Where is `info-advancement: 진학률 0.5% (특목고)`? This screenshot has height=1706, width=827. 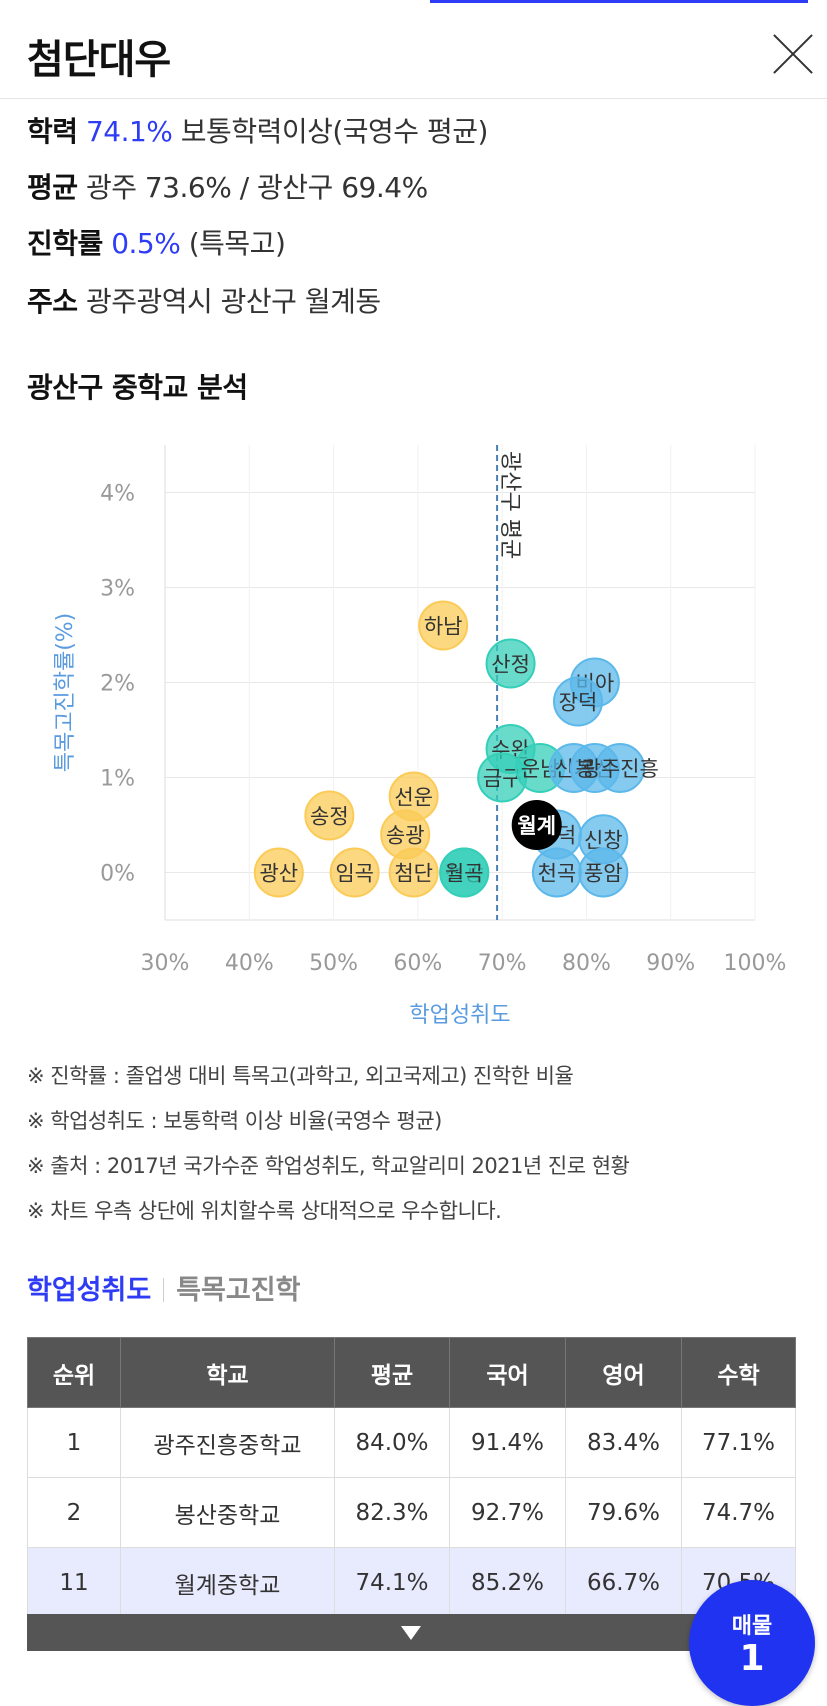 info-advancement: 진학률 0.5% (특목고) is located at coordinates (156, 242).